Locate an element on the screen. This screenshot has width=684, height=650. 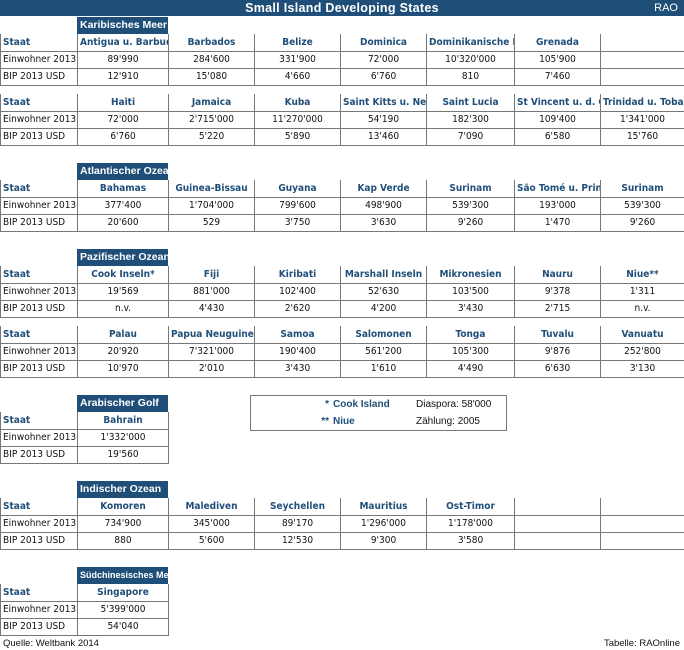
value-cell: 2'620 is located at coordinates (297, 309).